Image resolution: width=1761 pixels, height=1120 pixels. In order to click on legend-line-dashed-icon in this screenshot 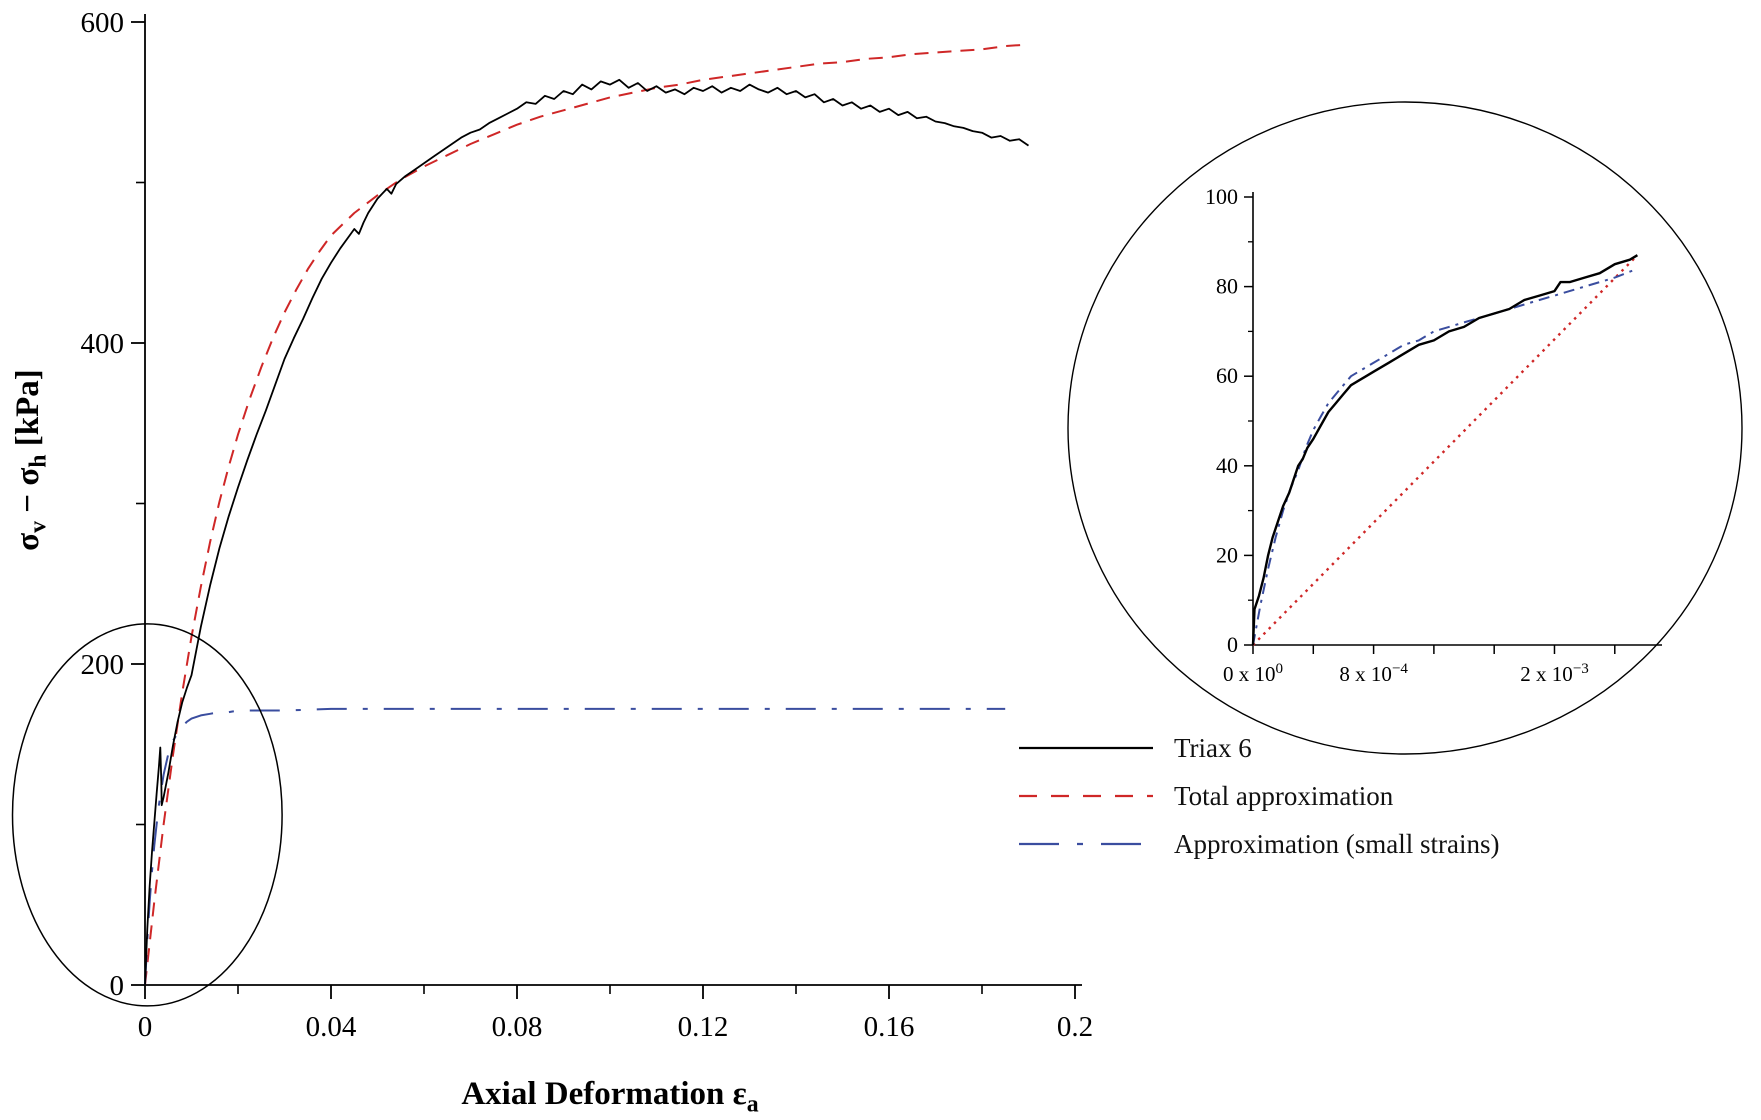, I will do `click(1086, 796)`.